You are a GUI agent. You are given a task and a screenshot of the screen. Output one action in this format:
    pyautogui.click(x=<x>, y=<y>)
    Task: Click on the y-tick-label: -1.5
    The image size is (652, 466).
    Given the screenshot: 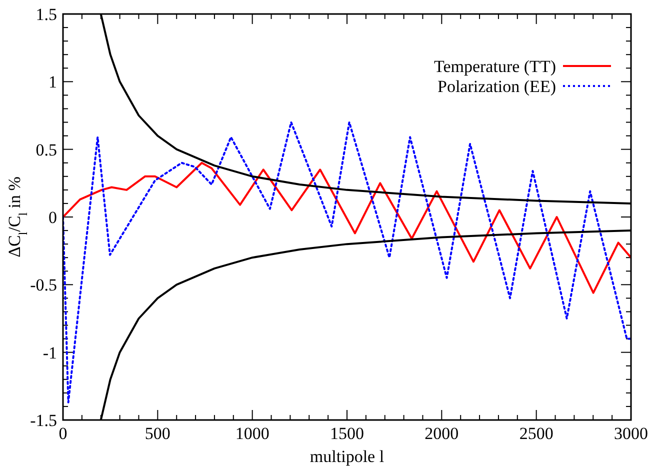 What is the action you would take?
    pyautogui.click(x=43, y=420)
    